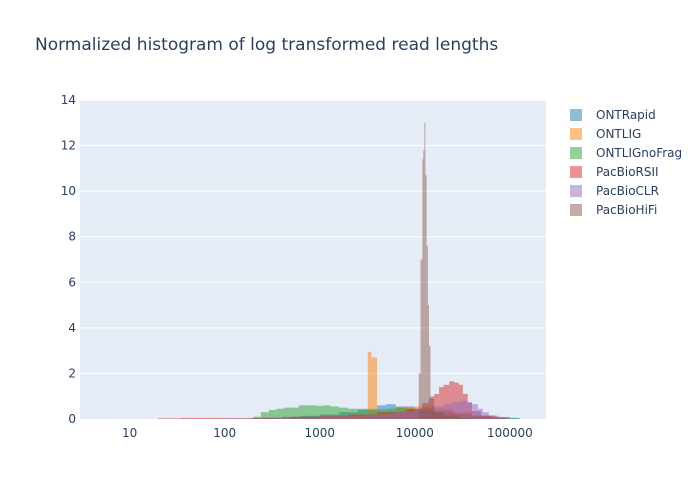  Describe the element at coordinates (224, 433) in the screenshot. I see `x-tick-label: 100` at that location.